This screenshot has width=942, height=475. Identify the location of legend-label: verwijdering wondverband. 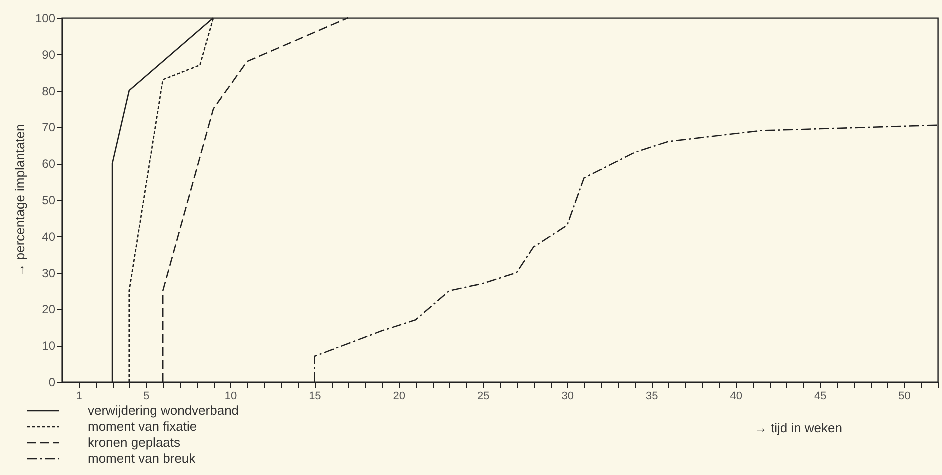
(164, 410).